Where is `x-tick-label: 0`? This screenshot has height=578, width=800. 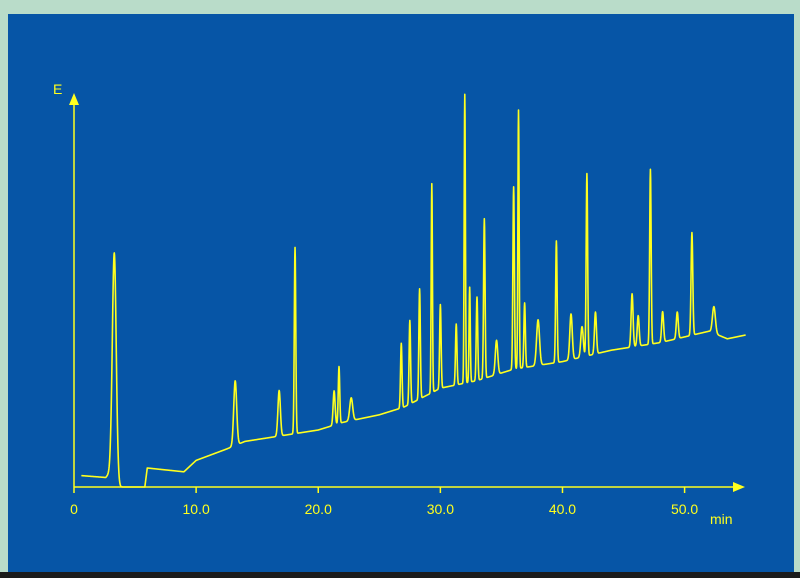
x-tick-label: 0 is located at coordinates (74, 509).